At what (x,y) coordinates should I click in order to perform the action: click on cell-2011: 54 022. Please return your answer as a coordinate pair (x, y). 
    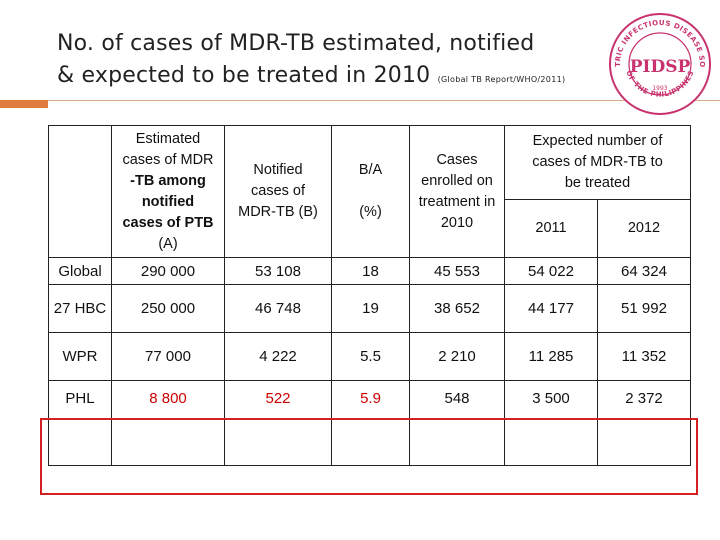
    Looking at the image, I should click on (551, 271).